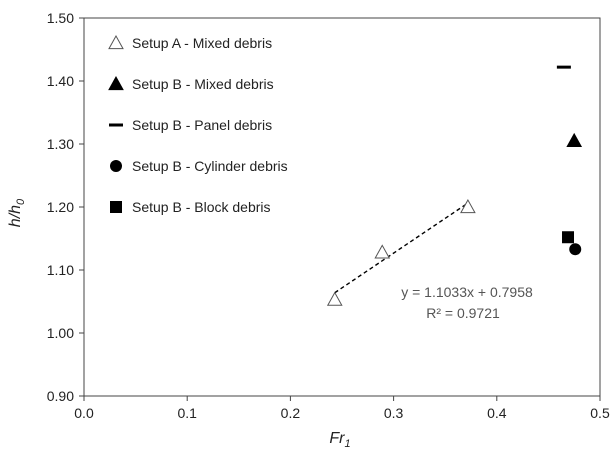 The height and width of the screenshot is (455, 614). I want to click on y-axis-title: h/h0, so click(17, 212).